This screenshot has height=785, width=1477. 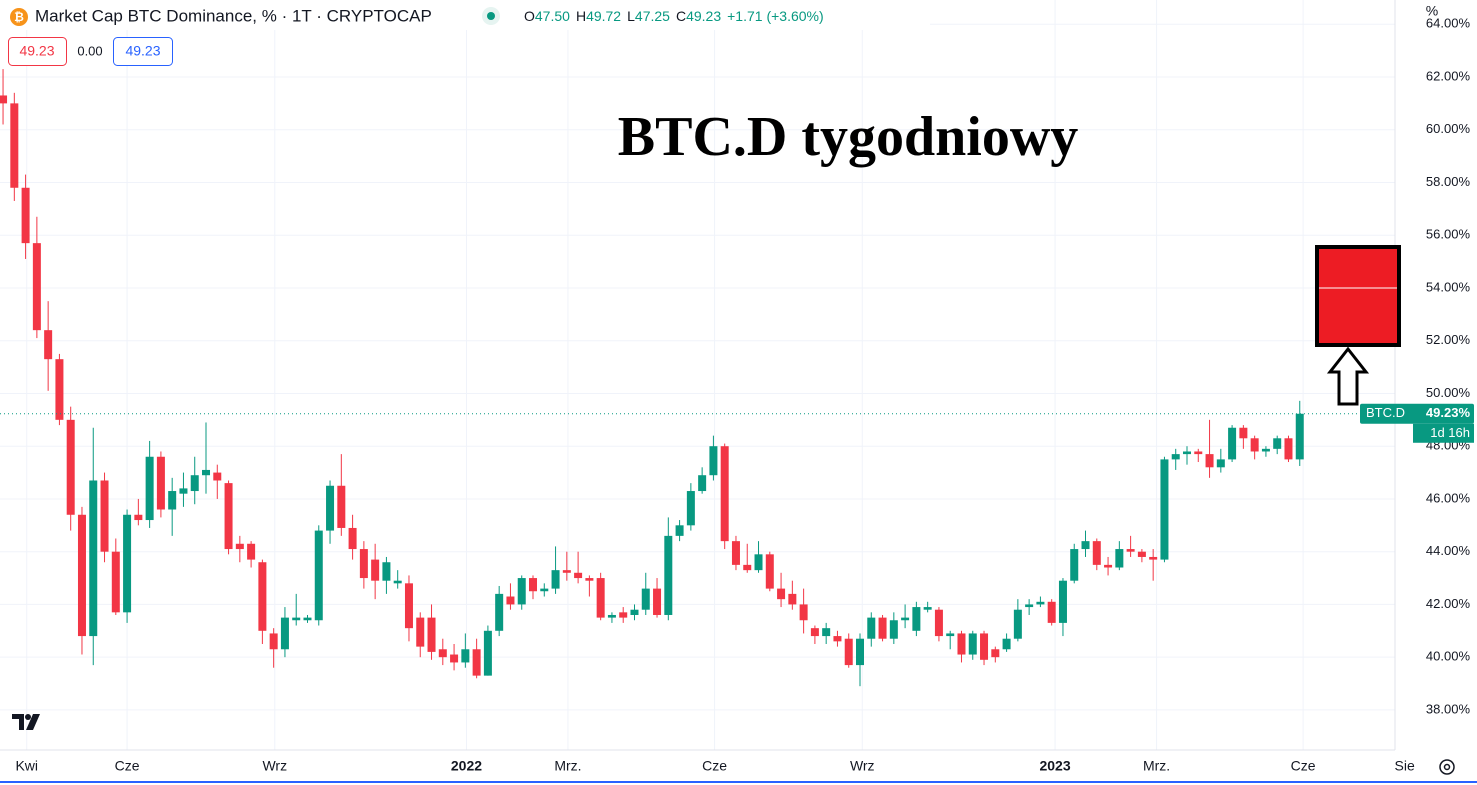 What do you see at coordinates (143, 51) in the screenshot?
I see `buy-box` at bounding box center [143, 51].